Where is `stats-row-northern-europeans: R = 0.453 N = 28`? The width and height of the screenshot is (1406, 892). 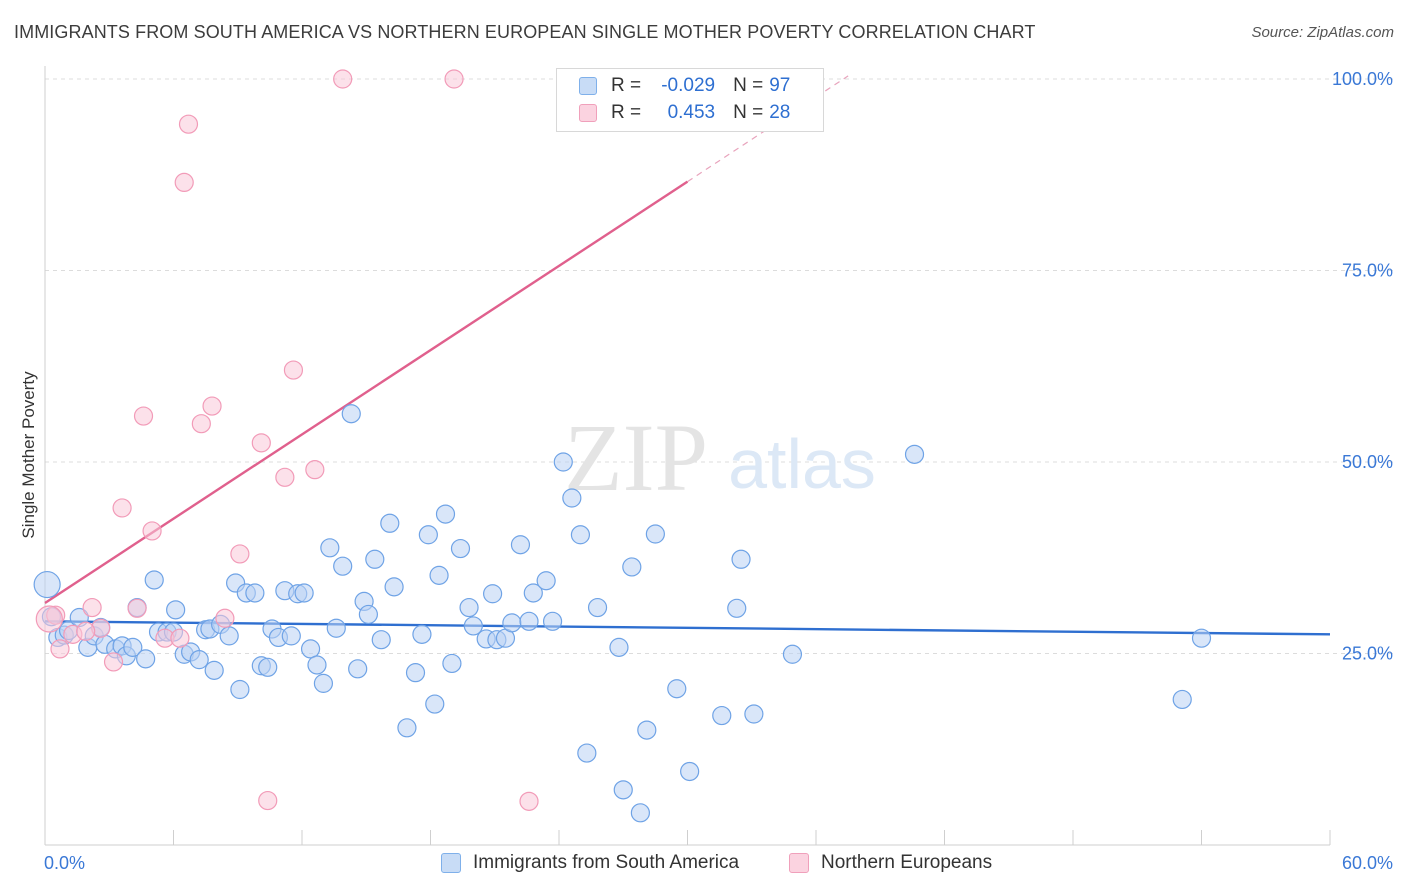 stats-row-northern-europeans: R = 0.453 N = 28 is located at coordinates (684, 113).